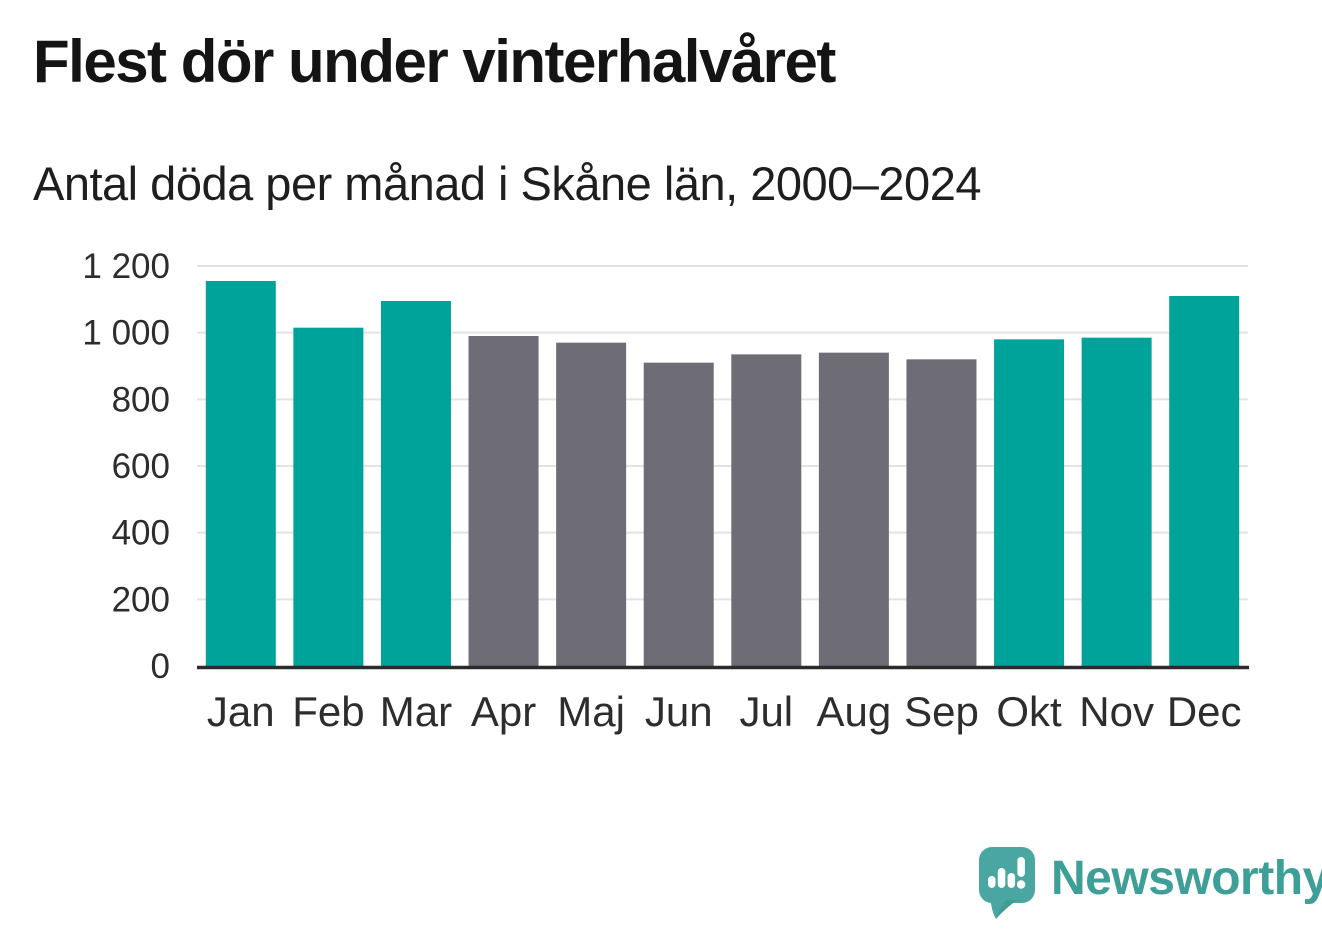 Image resolution: width=1322 pixels, height=939 pixels. I want to click on bar-jun, so click(678, 514).